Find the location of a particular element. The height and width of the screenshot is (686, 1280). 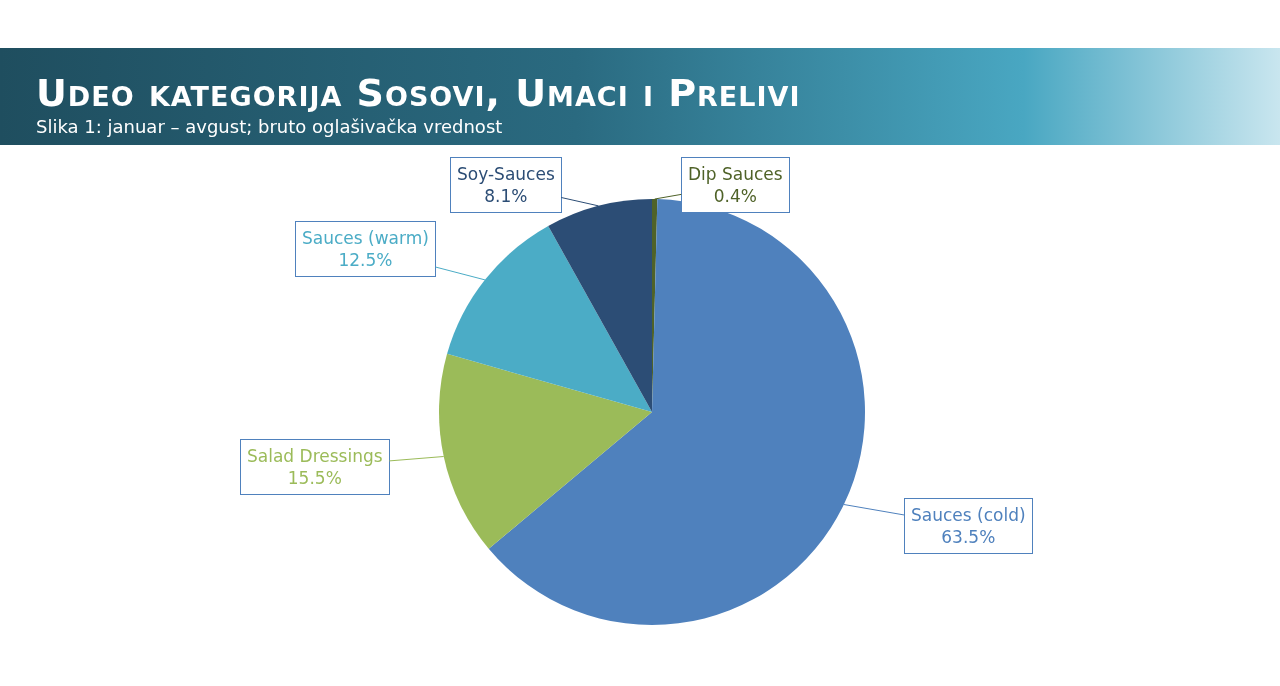

slice-label: Sauces (warm) is located at coordinates (365, 238).